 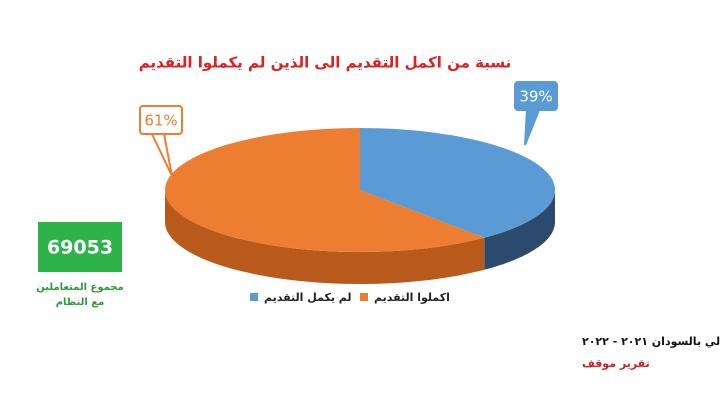 What do you see at coordinates (79, 287) in the screenshot?
I see `total-caption: مجموع المتعاملين` at bounding box center [79, 287].